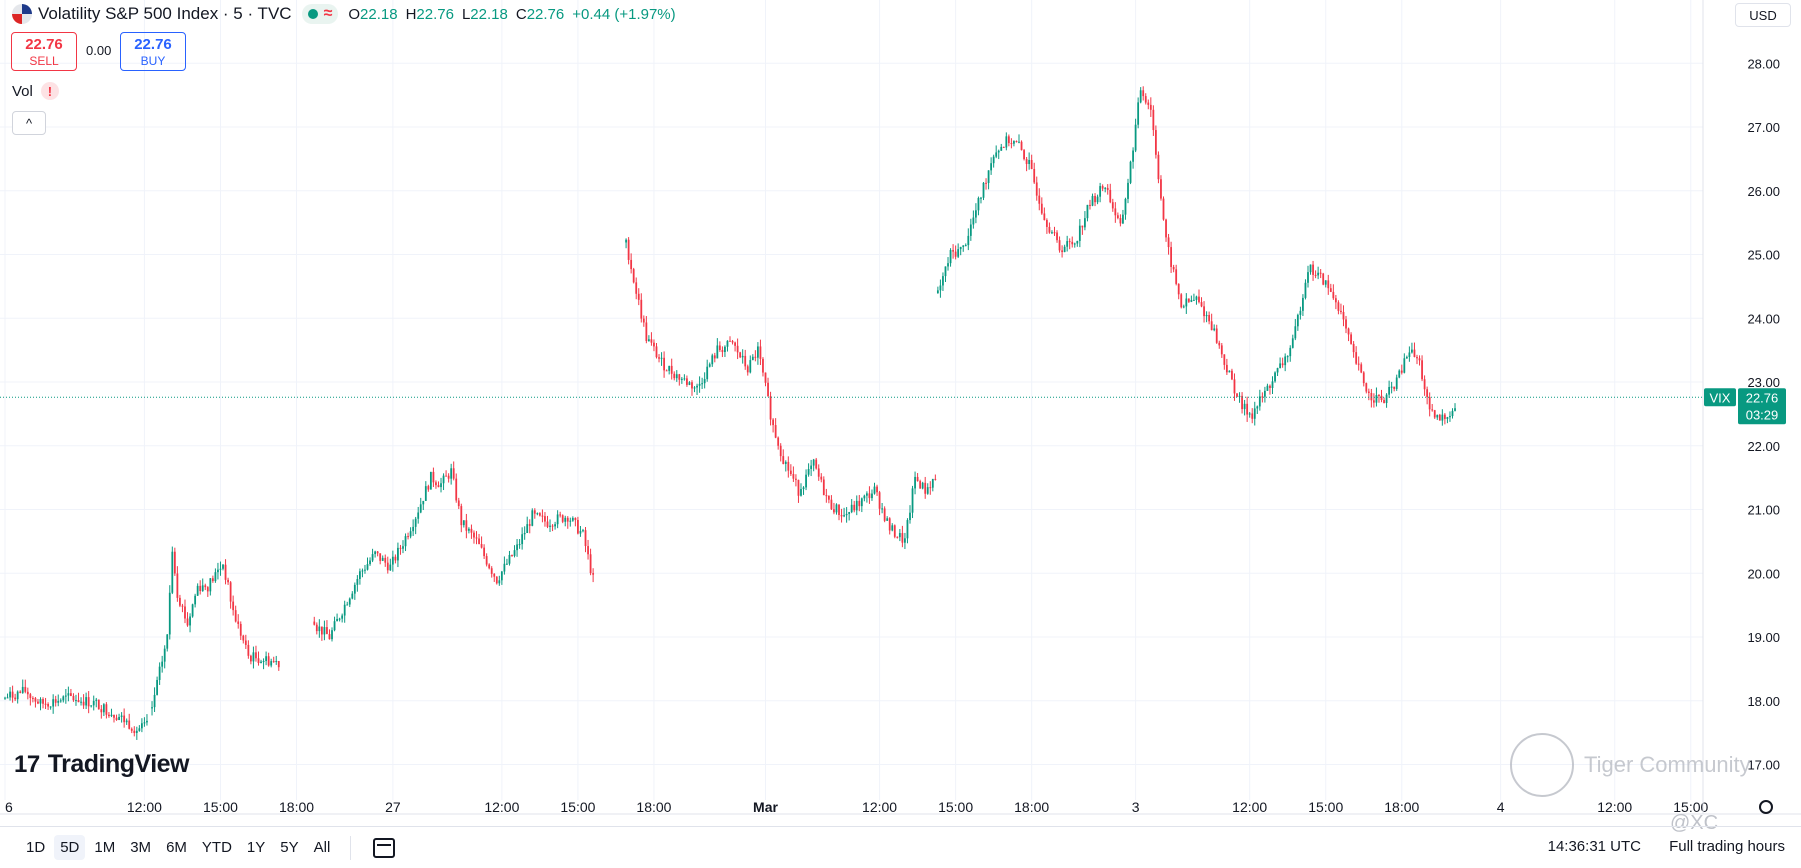 Image resolution: width=1801 pixels, height=868 pixels. What do you see at coordinates (1763, 15) in the screenshot?
I see `currency-selector: USD` at bounding box center [1763, 15].